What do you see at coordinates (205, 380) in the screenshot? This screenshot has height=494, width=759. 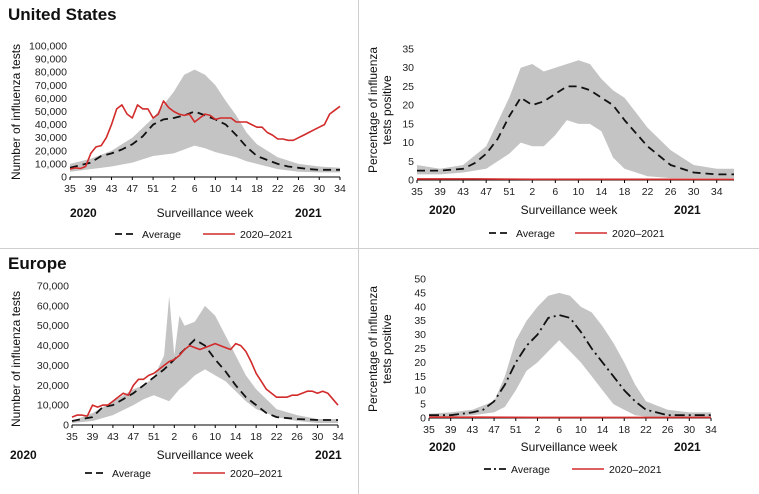 I see `season-line` at bounding box center [205, 380].